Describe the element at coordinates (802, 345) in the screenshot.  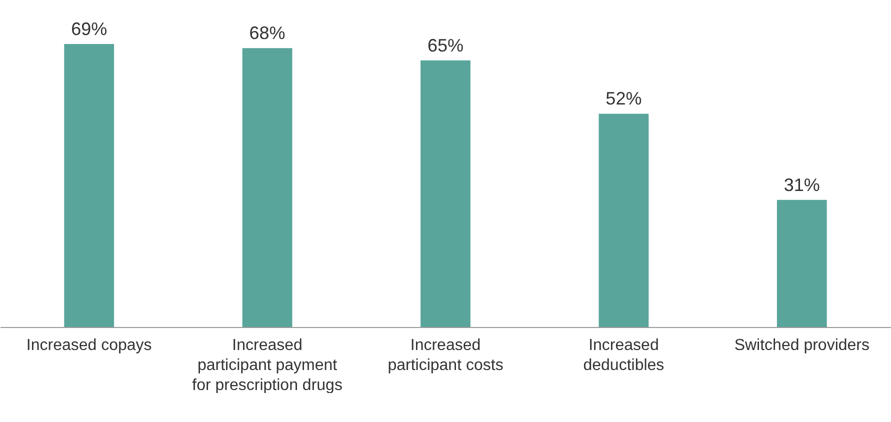
I see `x-tick-label: Switched providers` at that location.